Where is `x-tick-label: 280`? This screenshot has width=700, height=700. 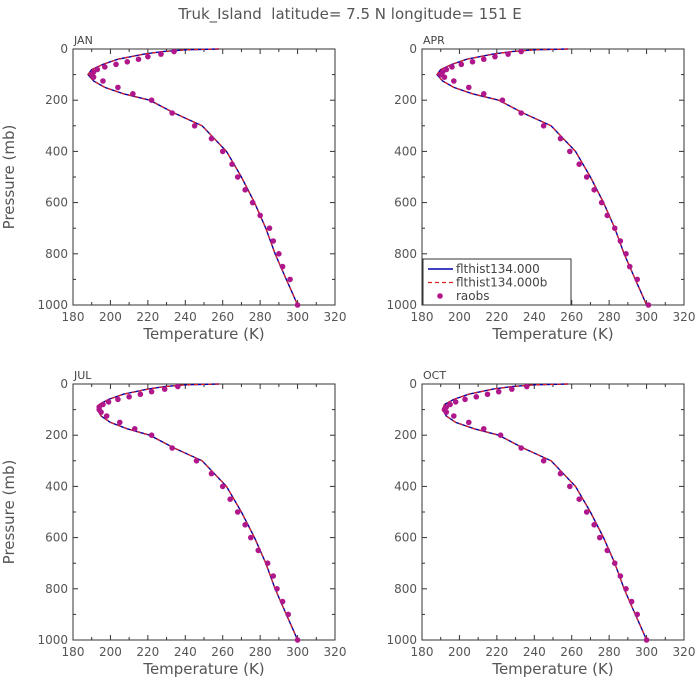
x-tick-label: 280 is located at coordinates (609, 317).